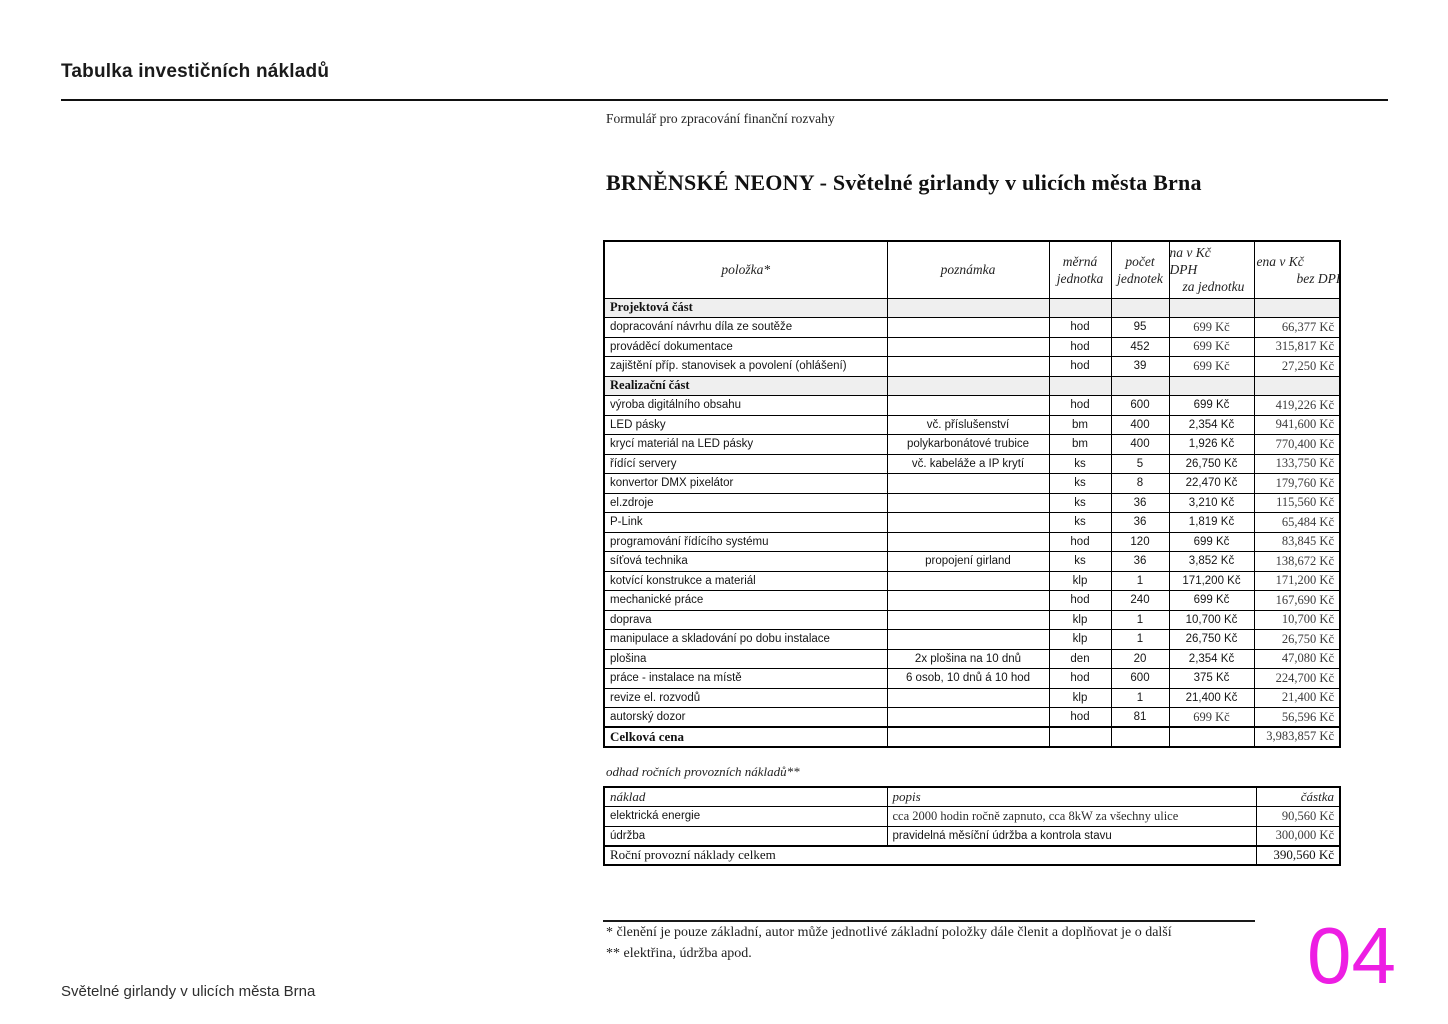  What do you see at coordinates (1140, 346) in the screenshot?
I see `cell-count: 452` at bounding box center [1140, 346].